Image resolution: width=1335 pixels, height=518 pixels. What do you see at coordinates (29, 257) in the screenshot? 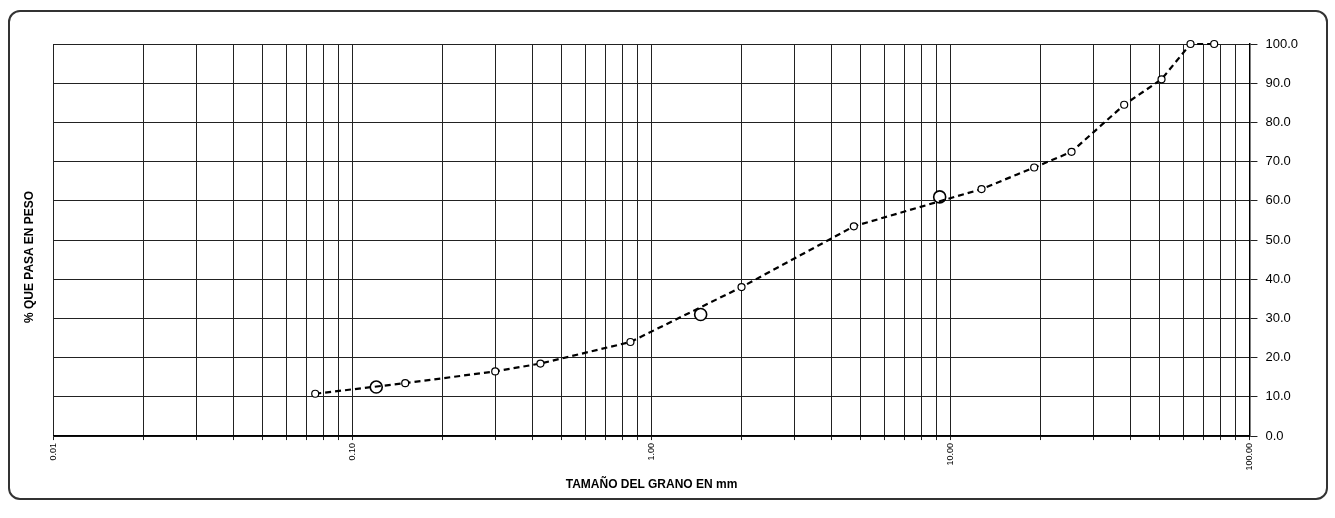
I see `y-axis-title: % QUE PASA EN PESO` at bounding box center [29, 257].